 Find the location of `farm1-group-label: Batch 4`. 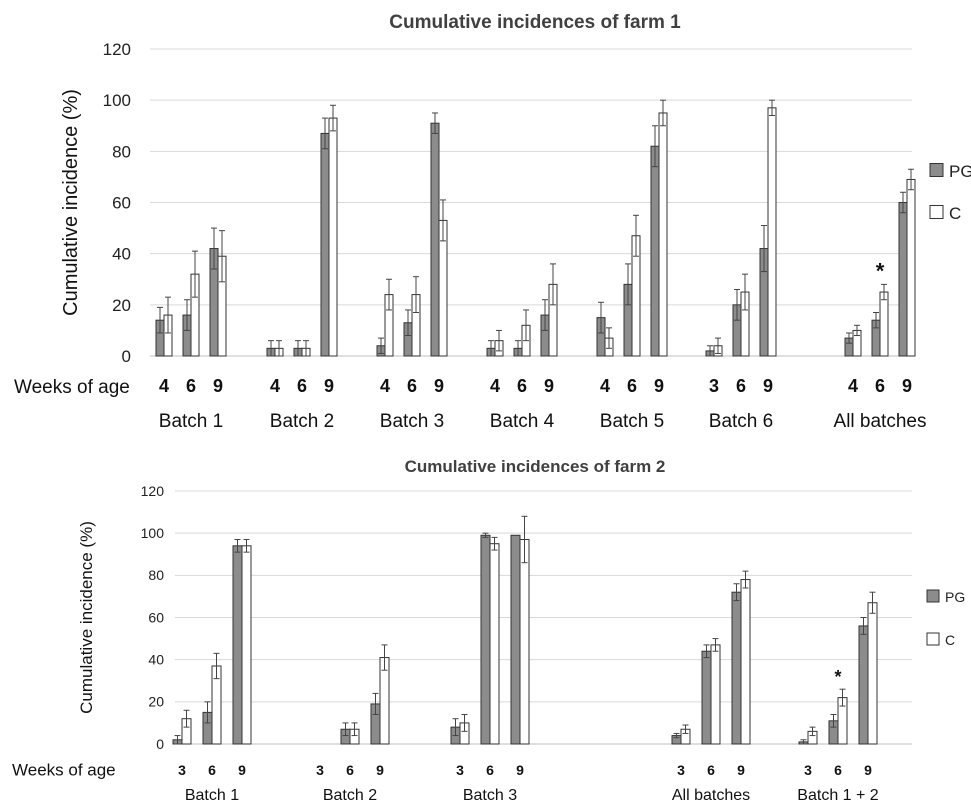

farm1-group-label: Batch 4 is located at coordinates (522, 421).